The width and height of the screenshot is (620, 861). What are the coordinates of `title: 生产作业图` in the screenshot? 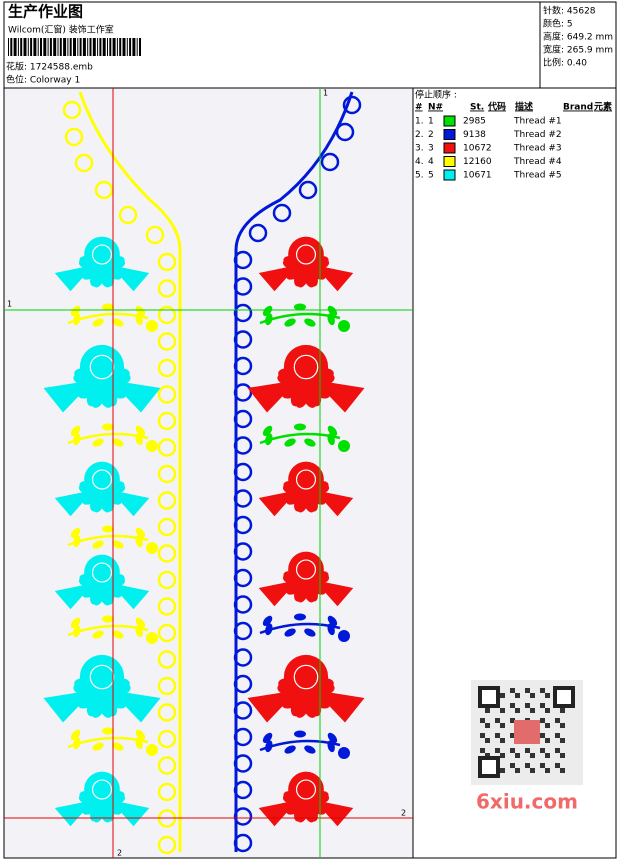 It's located at (45, 12).